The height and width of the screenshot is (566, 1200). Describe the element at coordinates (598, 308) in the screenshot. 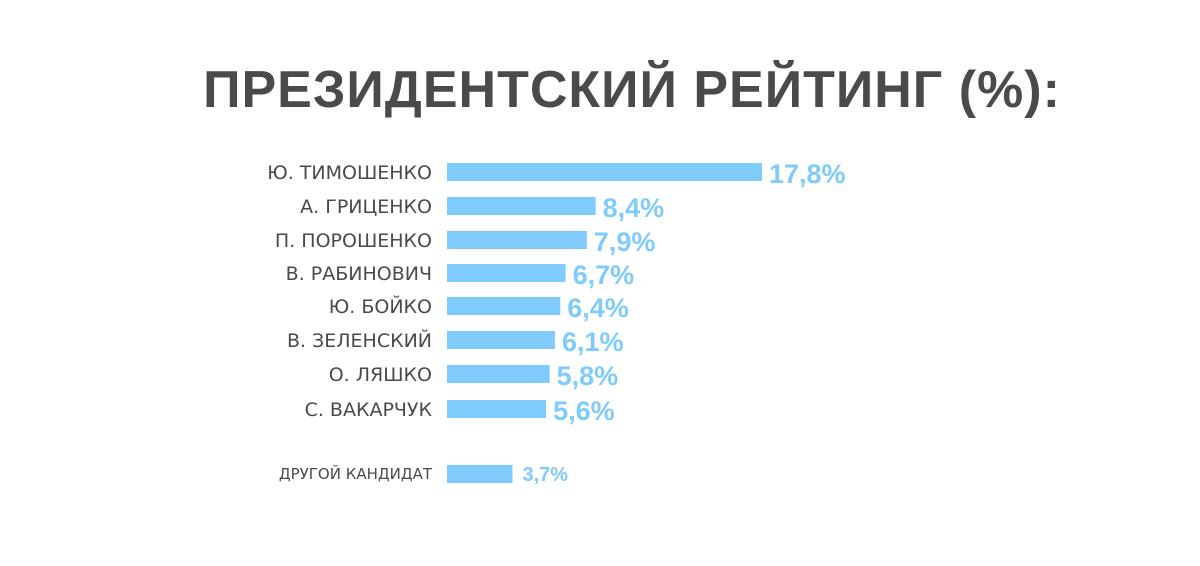

I see `value-label: 6,4%` at that location.